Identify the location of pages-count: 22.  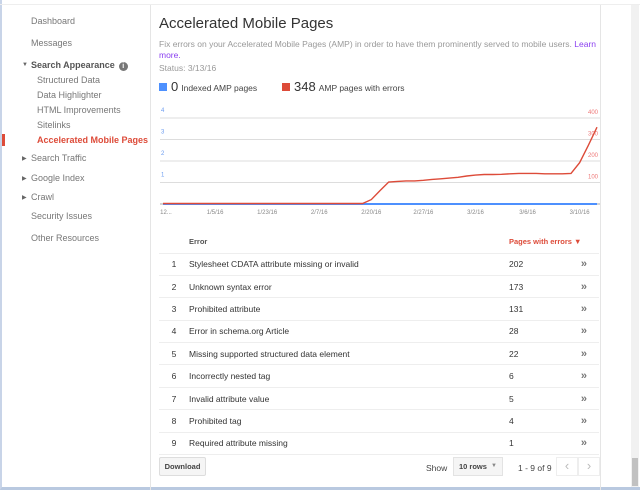
(529, 354).